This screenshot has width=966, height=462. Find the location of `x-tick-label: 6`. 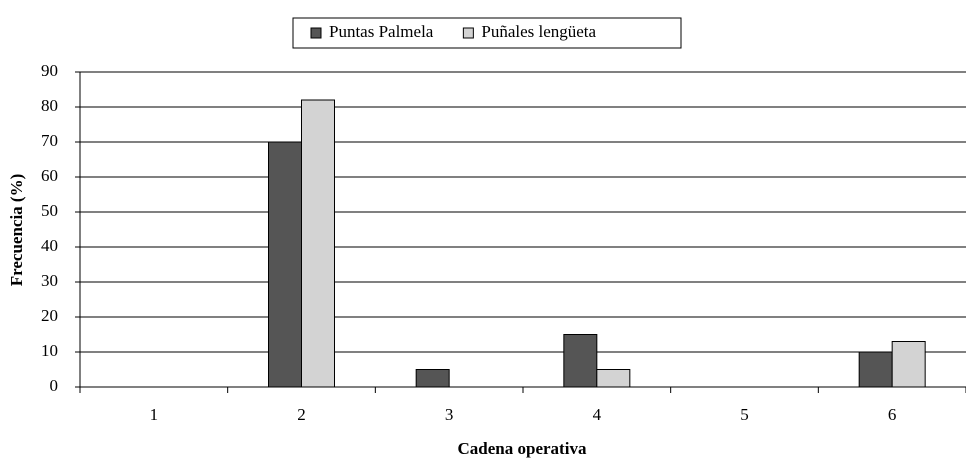

x-tick-label: 6 is located at coordinates (892, 414).